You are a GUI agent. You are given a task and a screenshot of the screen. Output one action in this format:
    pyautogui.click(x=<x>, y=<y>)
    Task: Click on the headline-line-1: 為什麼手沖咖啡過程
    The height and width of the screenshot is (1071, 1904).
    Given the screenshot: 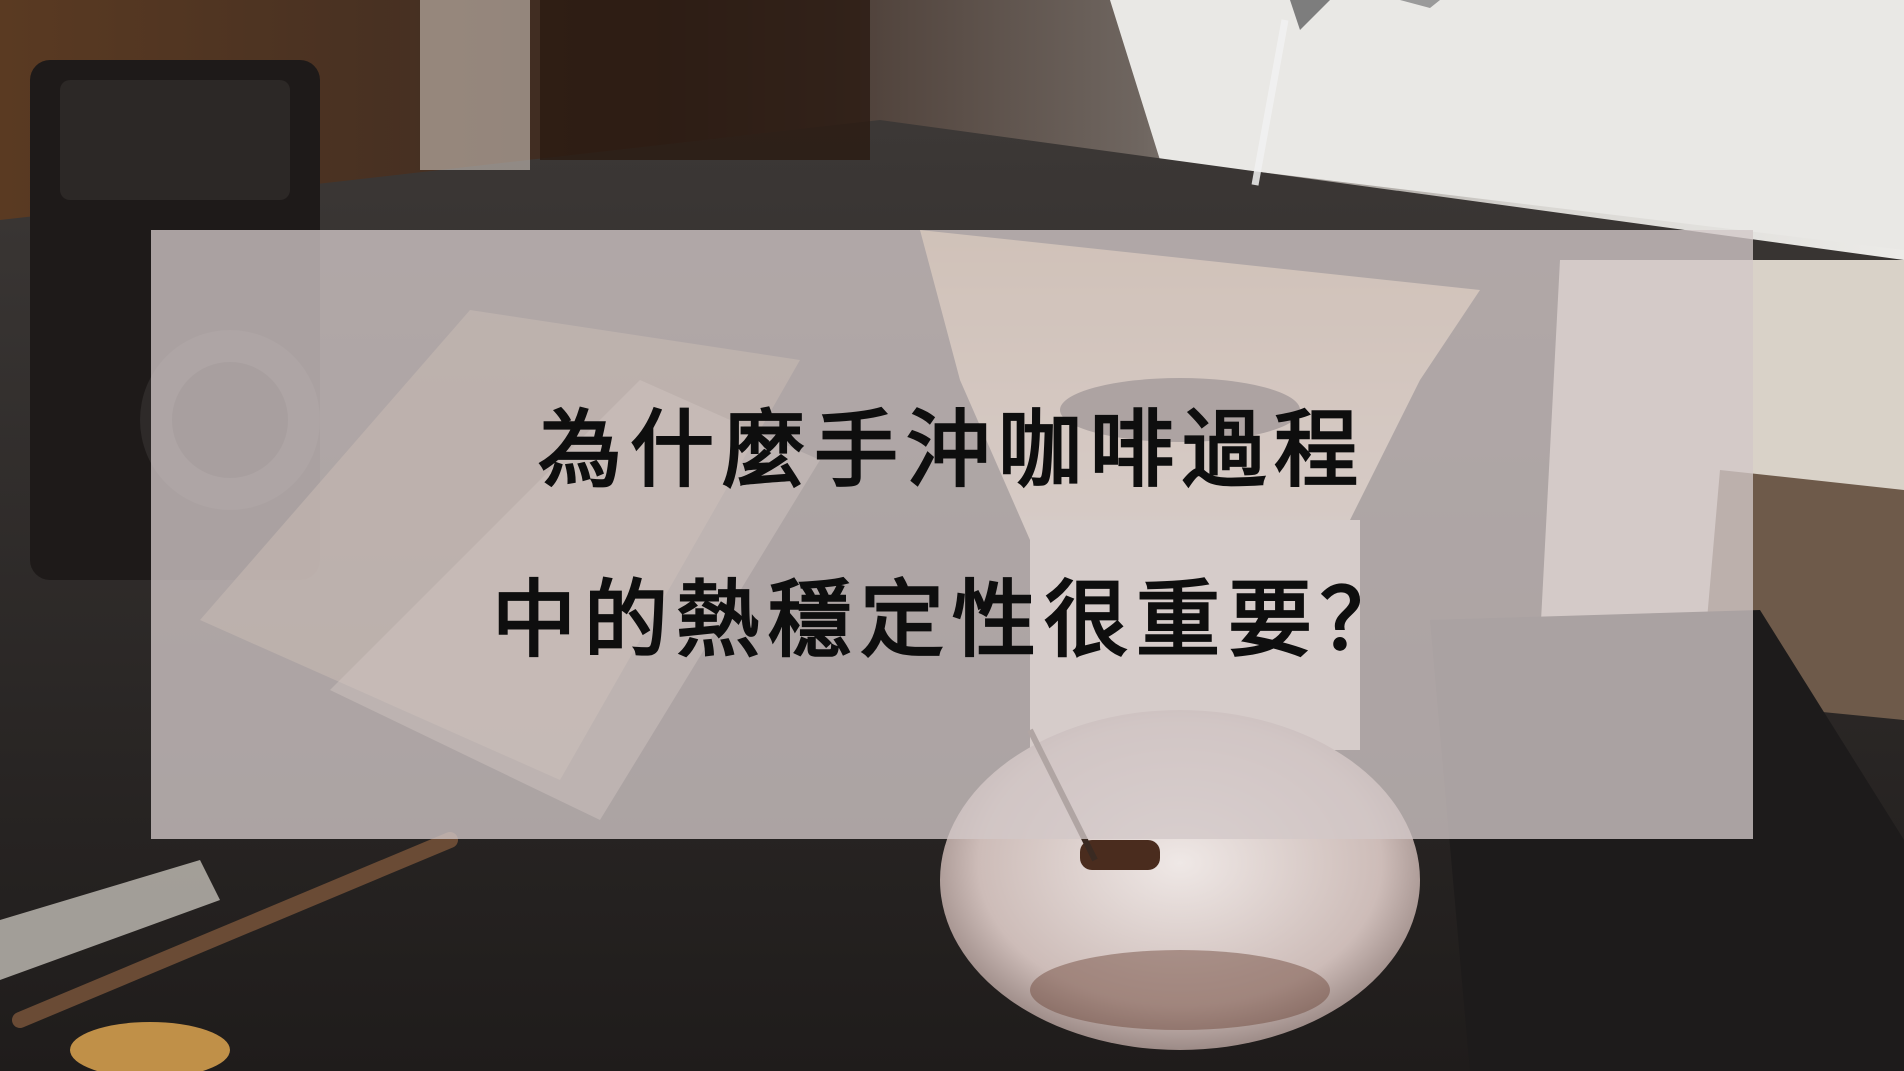 What is the action you would take?
    pyautogui.click(x=951, y=449)
    